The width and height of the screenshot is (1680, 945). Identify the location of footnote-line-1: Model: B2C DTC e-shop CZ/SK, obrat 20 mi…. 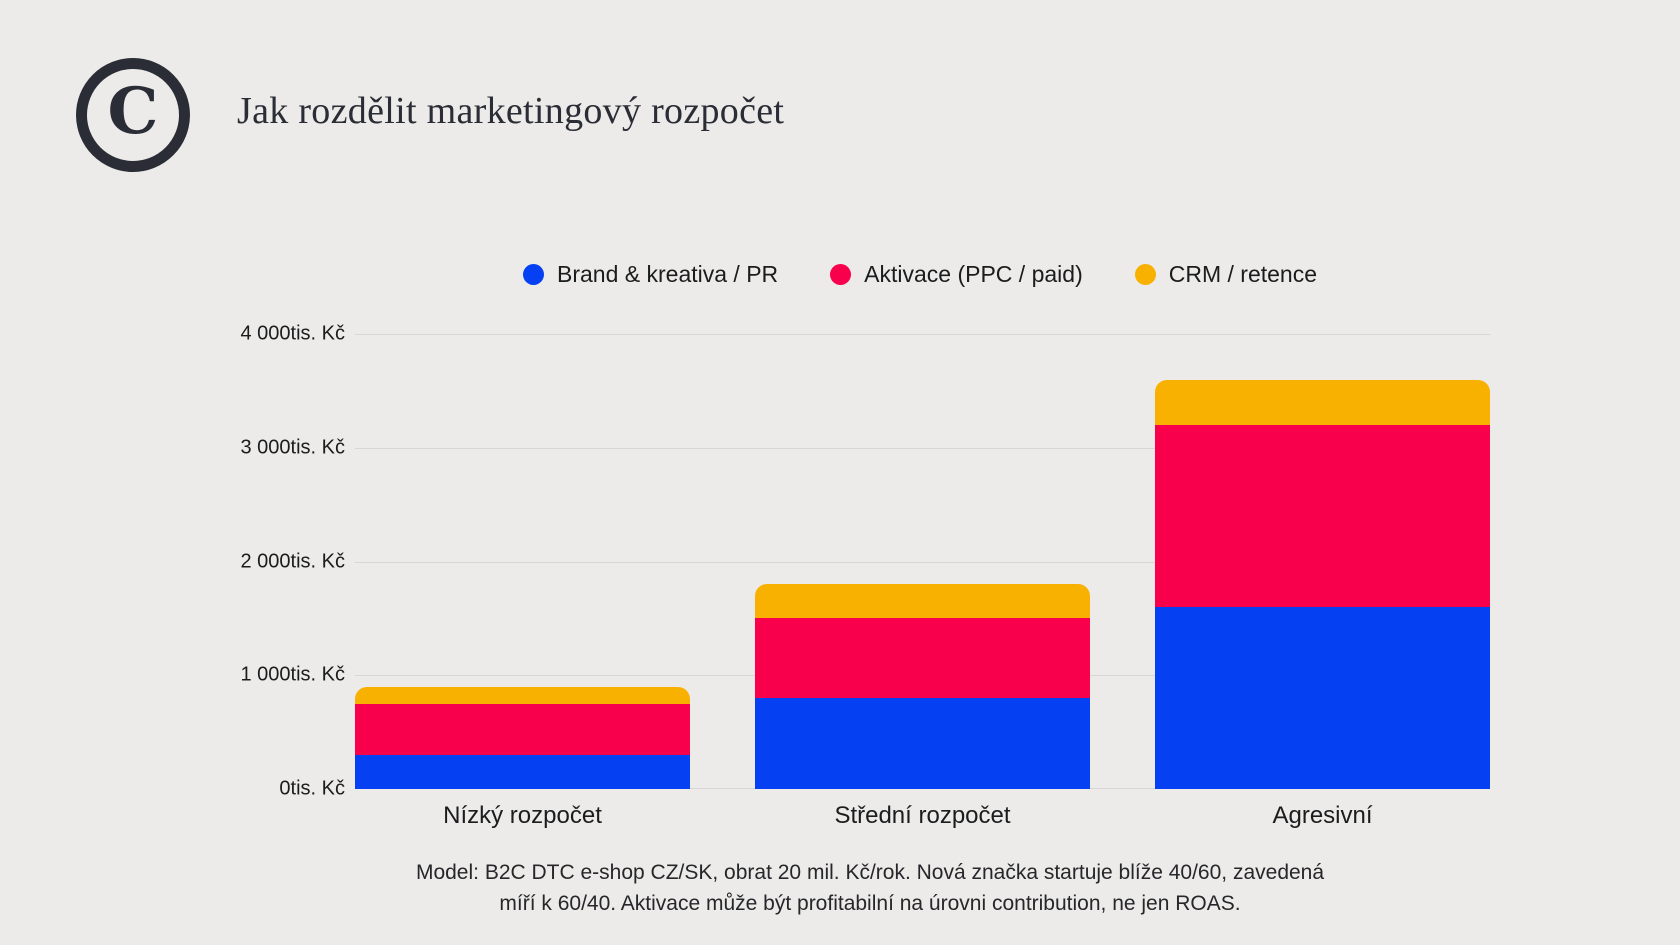
(870, 872).